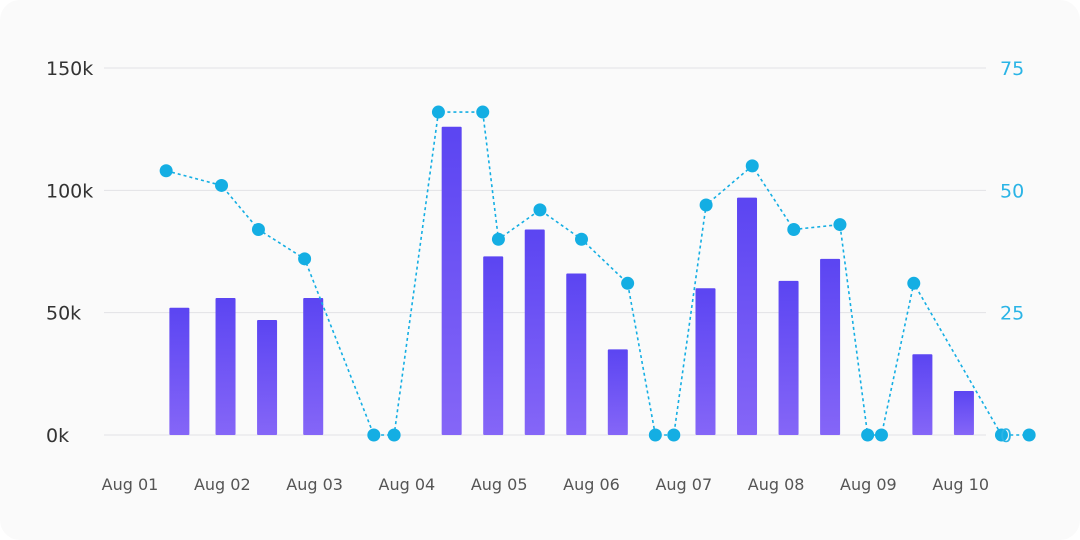 The width and height of the screenshot is (1080, 540). What do you see at coordinates (69, 191) in the screenshot?
I see `left-tick-label: 100k` at bounding box center [69, 191].